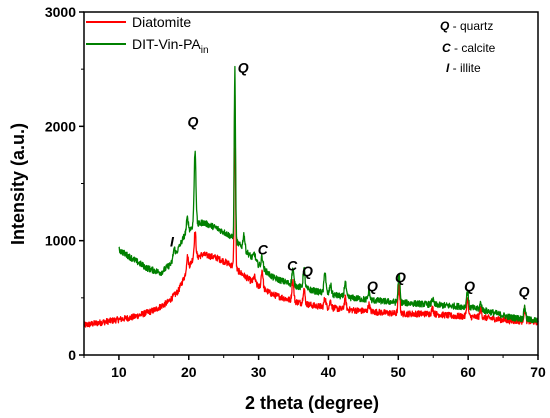 The width and height of the screenshot is (550, 418). What do you see at coordinates (189, 372) in the screenshot?
I see `x-tick-label: 20` at bounding box center [189, 372].